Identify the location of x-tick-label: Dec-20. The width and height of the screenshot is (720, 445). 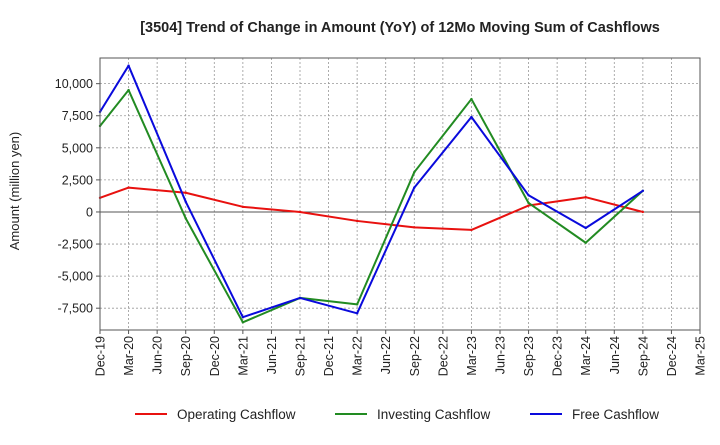
(215, 356).